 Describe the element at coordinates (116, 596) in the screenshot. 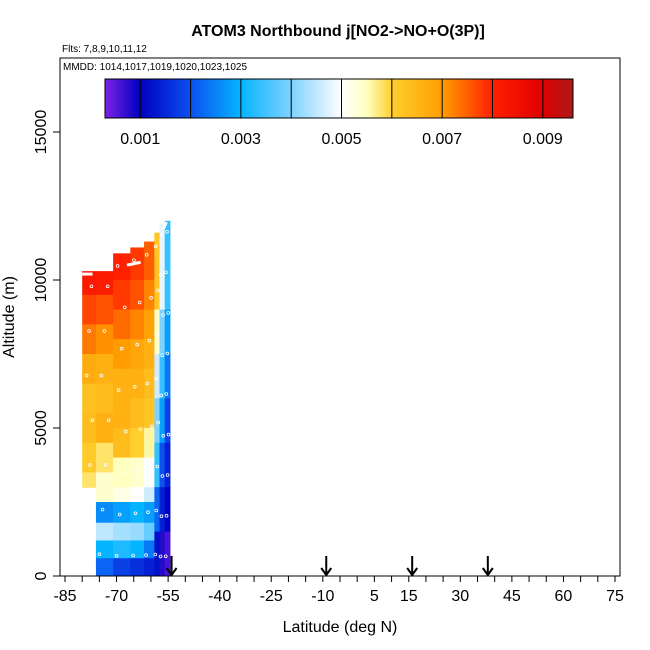

I see `x-tick-label: -70` at that location.